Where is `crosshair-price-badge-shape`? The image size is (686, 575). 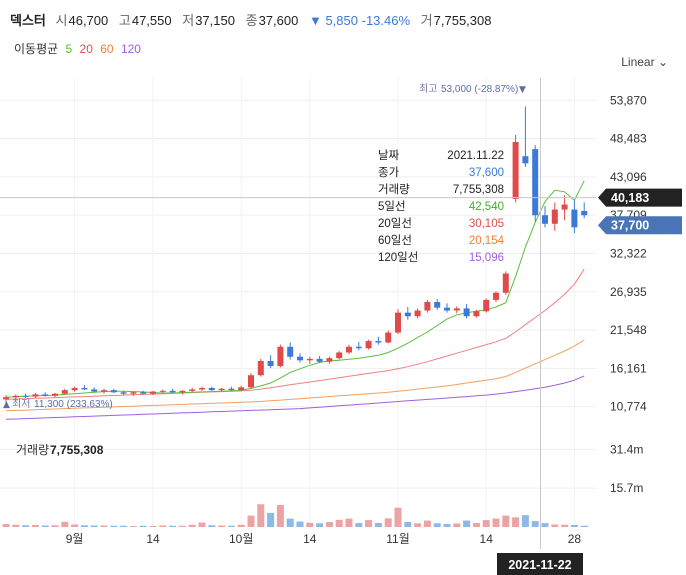 crosshair-price-badge-shape is located at coordinates (640, 197).